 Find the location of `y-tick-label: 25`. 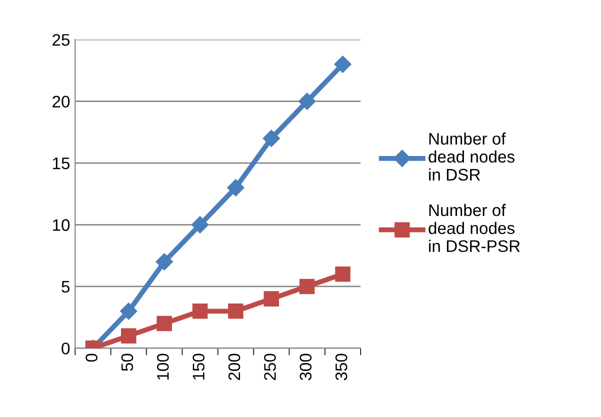

y-tick-label: 25 is located at coordinates (61, 40).